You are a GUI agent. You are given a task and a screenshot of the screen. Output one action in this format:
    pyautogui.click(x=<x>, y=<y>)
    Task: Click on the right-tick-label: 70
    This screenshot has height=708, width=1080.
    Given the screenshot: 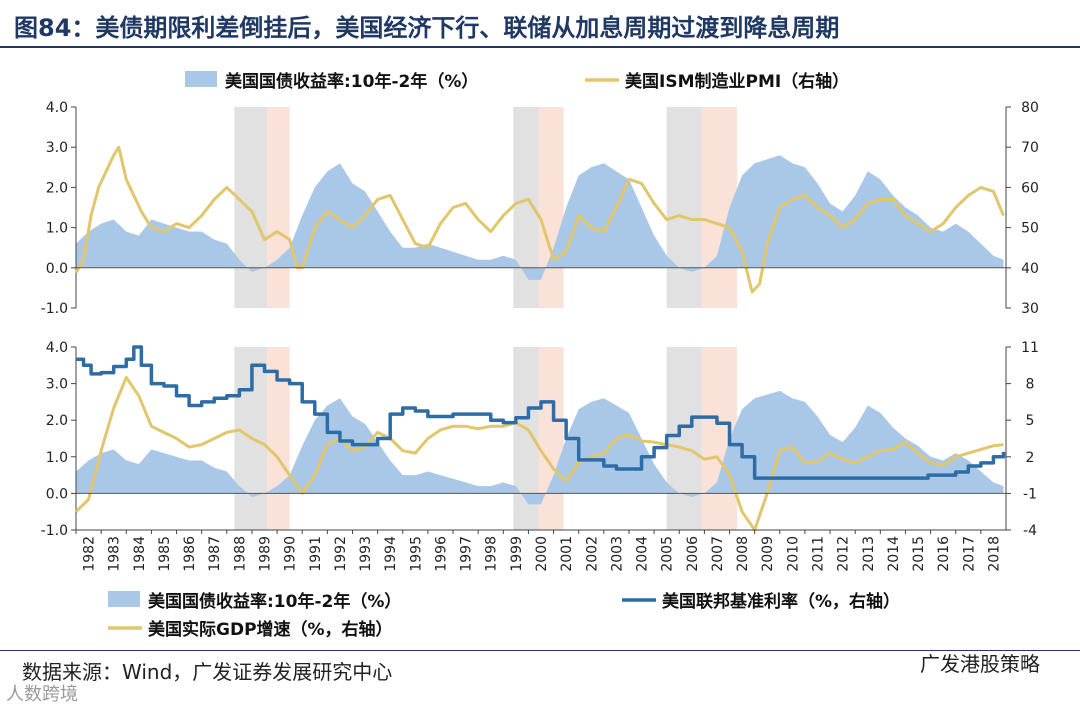 What is the action you would take?
    pyautogui.click(x=1030, y=148)
    